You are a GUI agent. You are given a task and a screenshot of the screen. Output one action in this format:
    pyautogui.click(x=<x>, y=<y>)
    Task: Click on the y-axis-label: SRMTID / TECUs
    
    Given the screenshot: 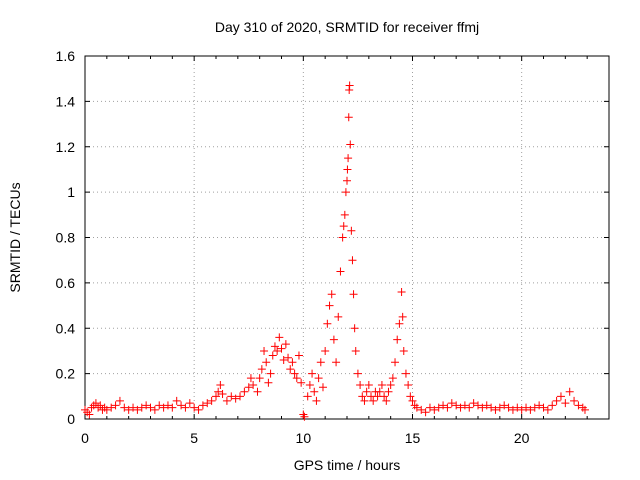 What is the action you would take?
    pyautogui.click(x=15, y=237)
    